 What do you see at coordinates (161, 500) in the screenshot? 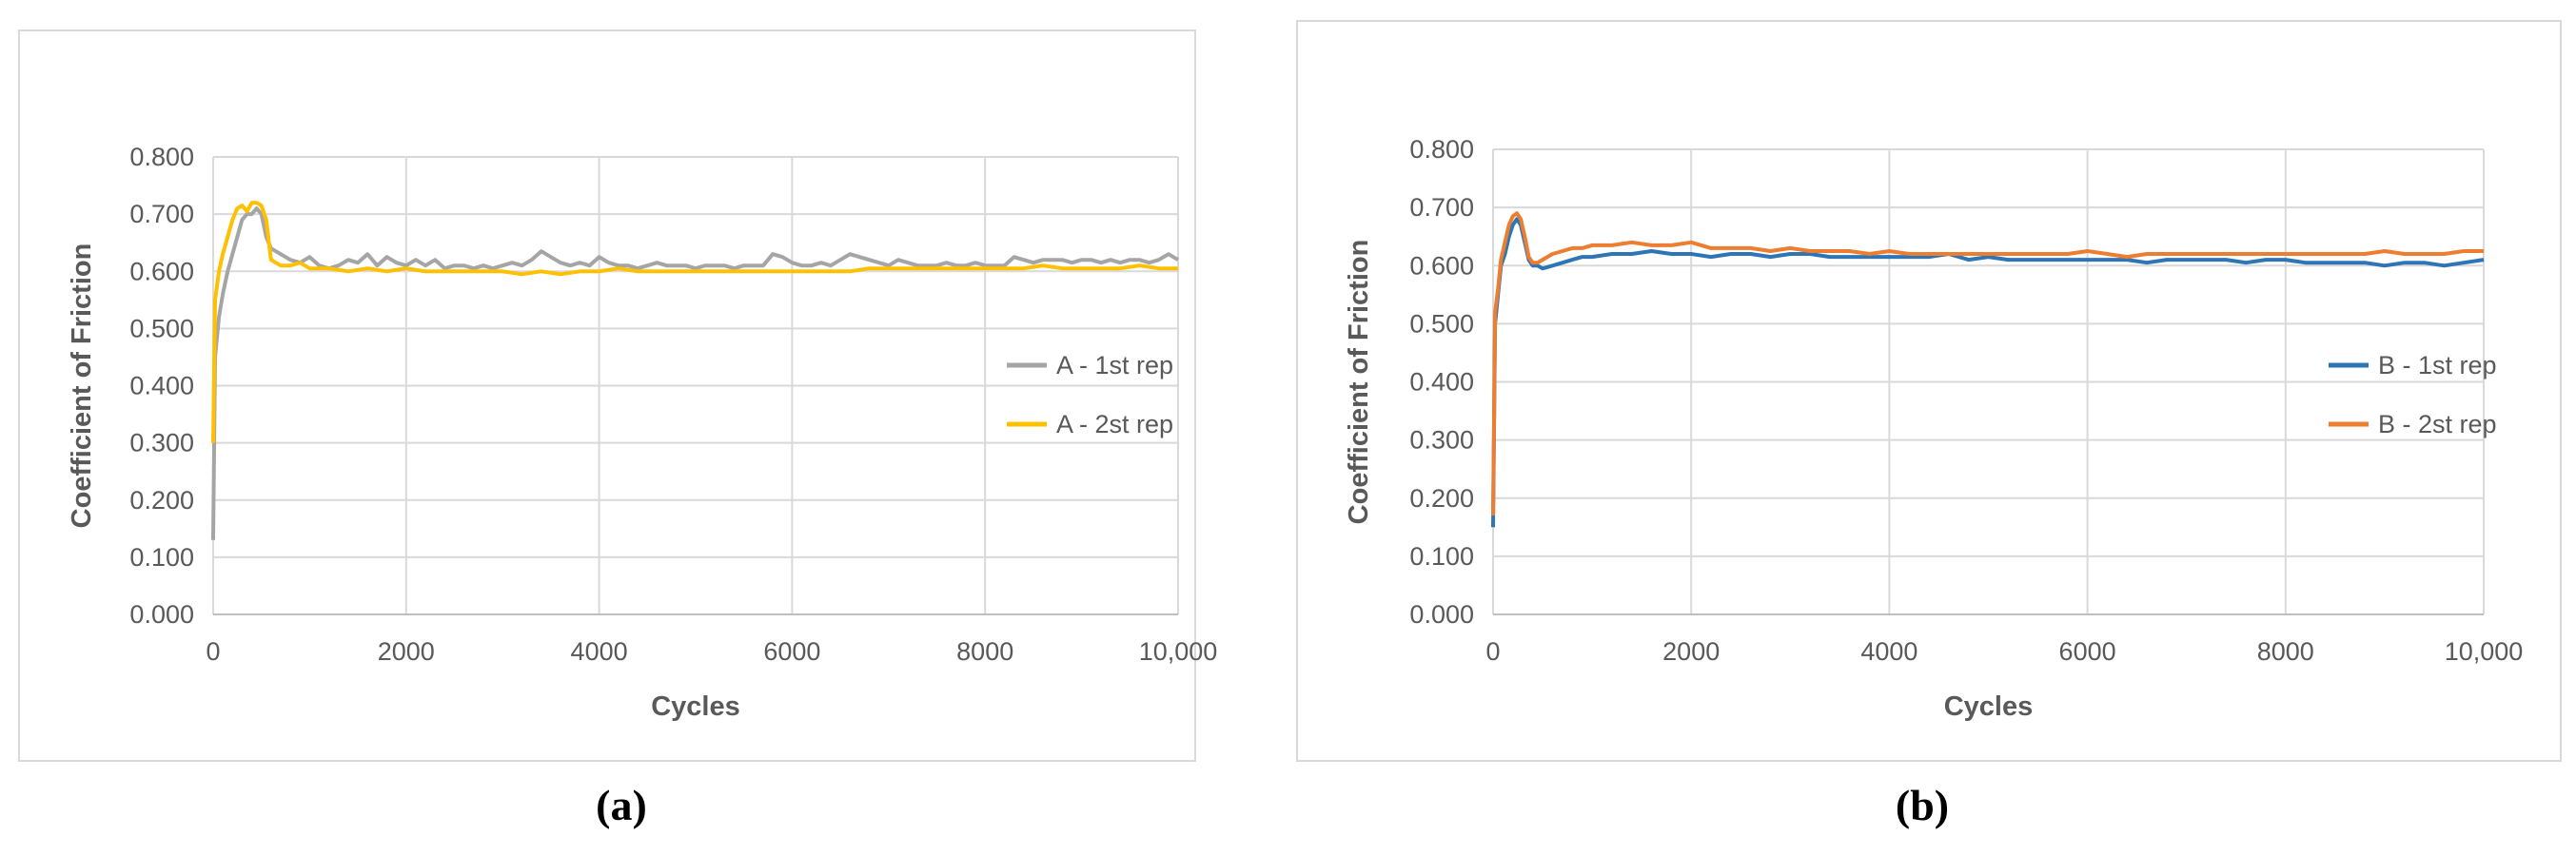
I see `chart-a-y-tick-label: 0.200` at bounding box center [161, 500].